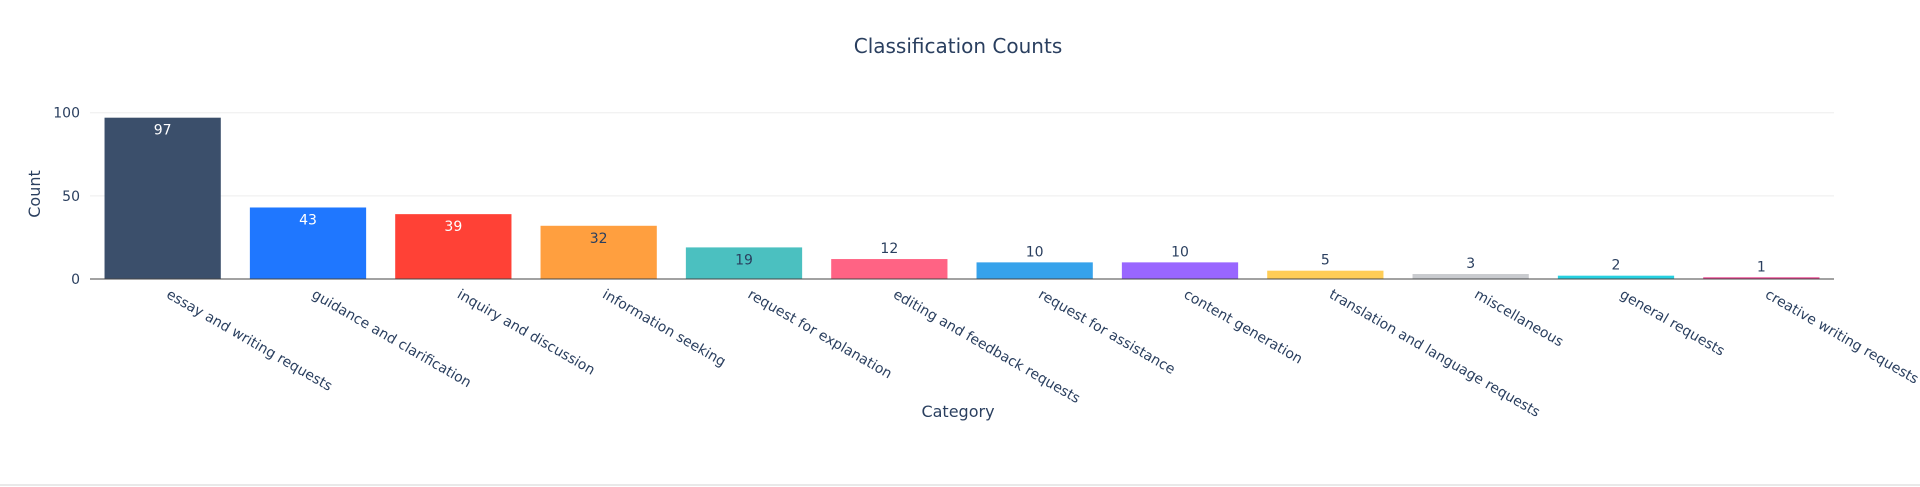  I want to click on data-label-12: 1, so click(1761, 267).